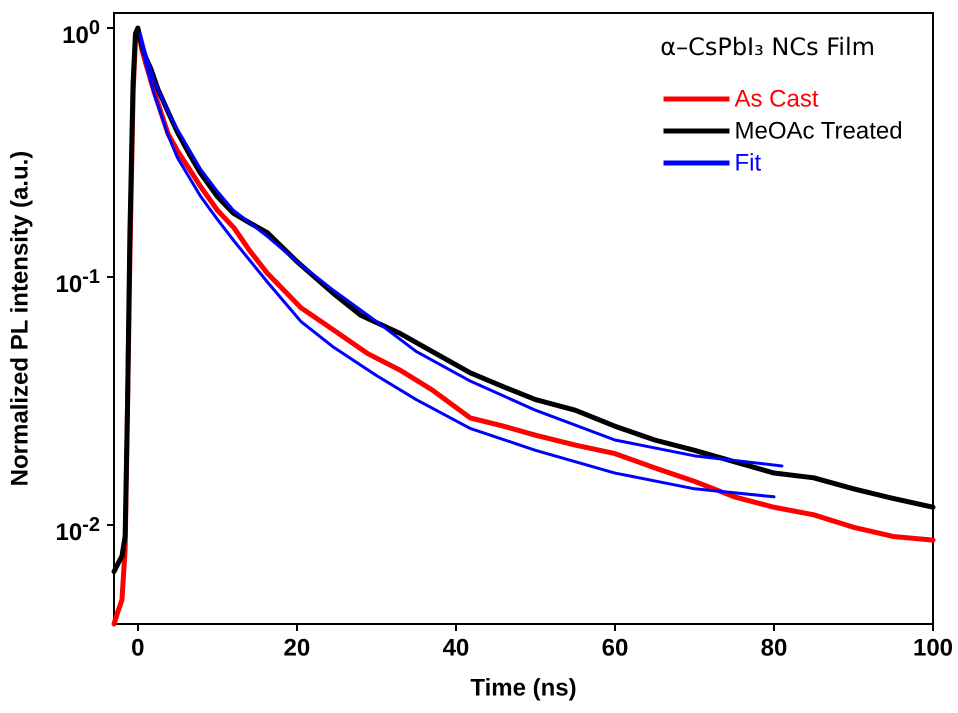  What do you see at coordinates (748, 163) in the screenshot?
I see `legend-label: Fit` at bounding box center [748, 163].